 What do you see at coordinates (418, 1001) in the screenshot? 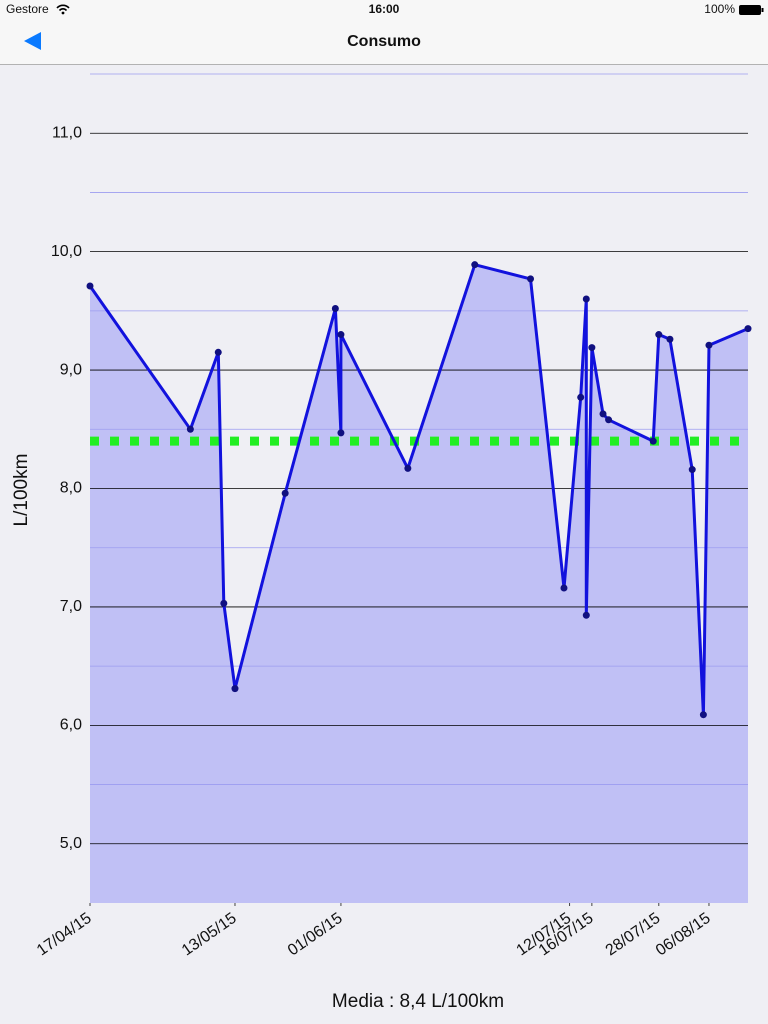
I see `average-caption: Media : 8,4 L/100km` at bounding box center [418, 1001].